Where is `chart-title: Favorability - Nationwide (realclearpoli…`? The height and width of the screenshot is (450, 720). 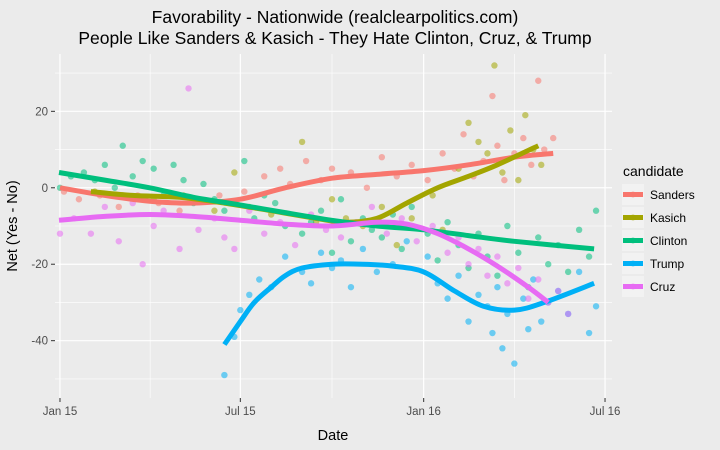
chart-title: Favorability - Nationwide (realclearpoli… is located at coordinates (335, 17).